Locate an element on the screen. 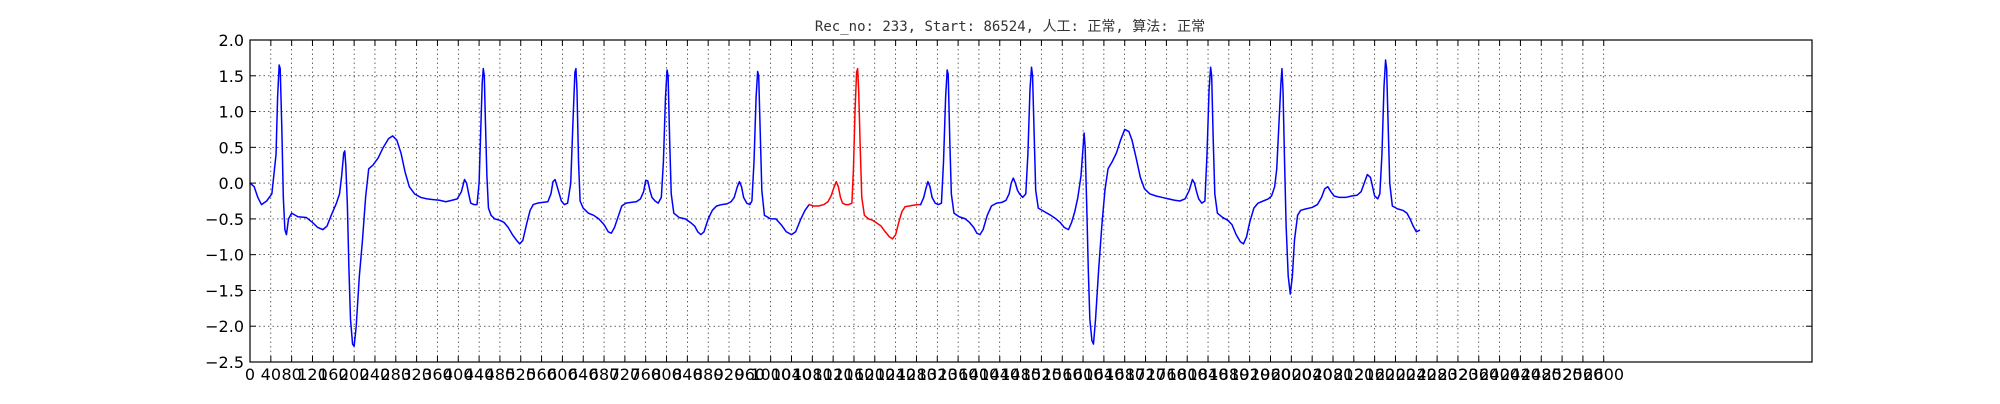  x-tick-label: 1520 is located at coordinates (1041, 374).